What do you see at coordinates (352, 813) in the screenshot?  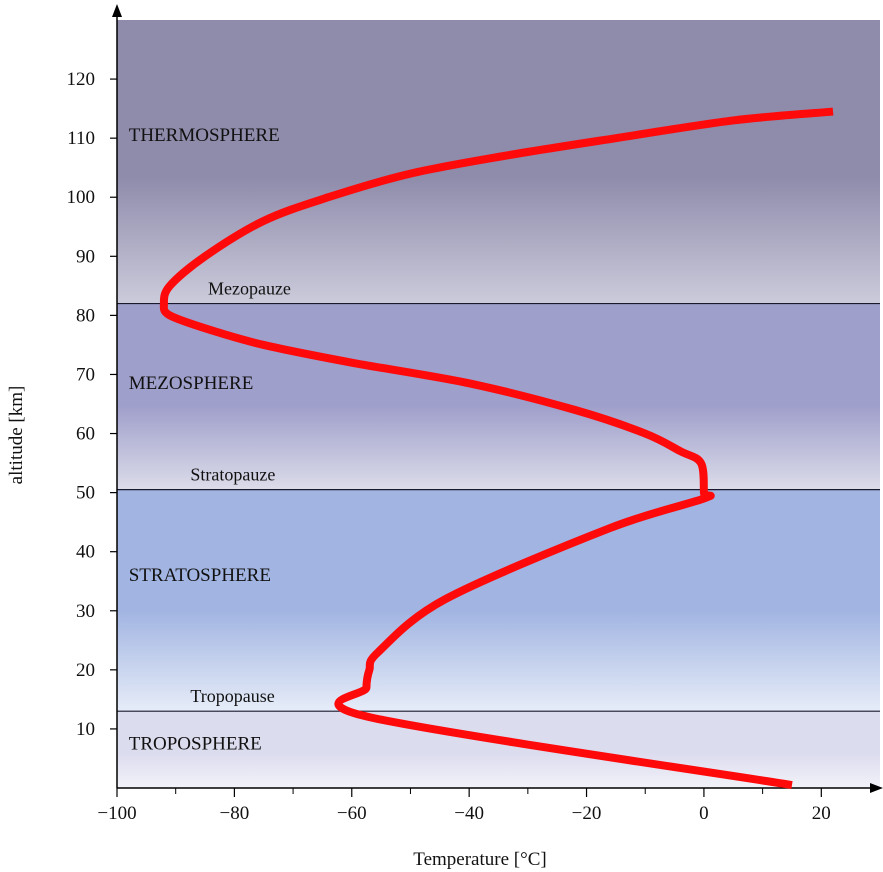 I see `x-tick-label: −60` at bounding box center [352, 813].